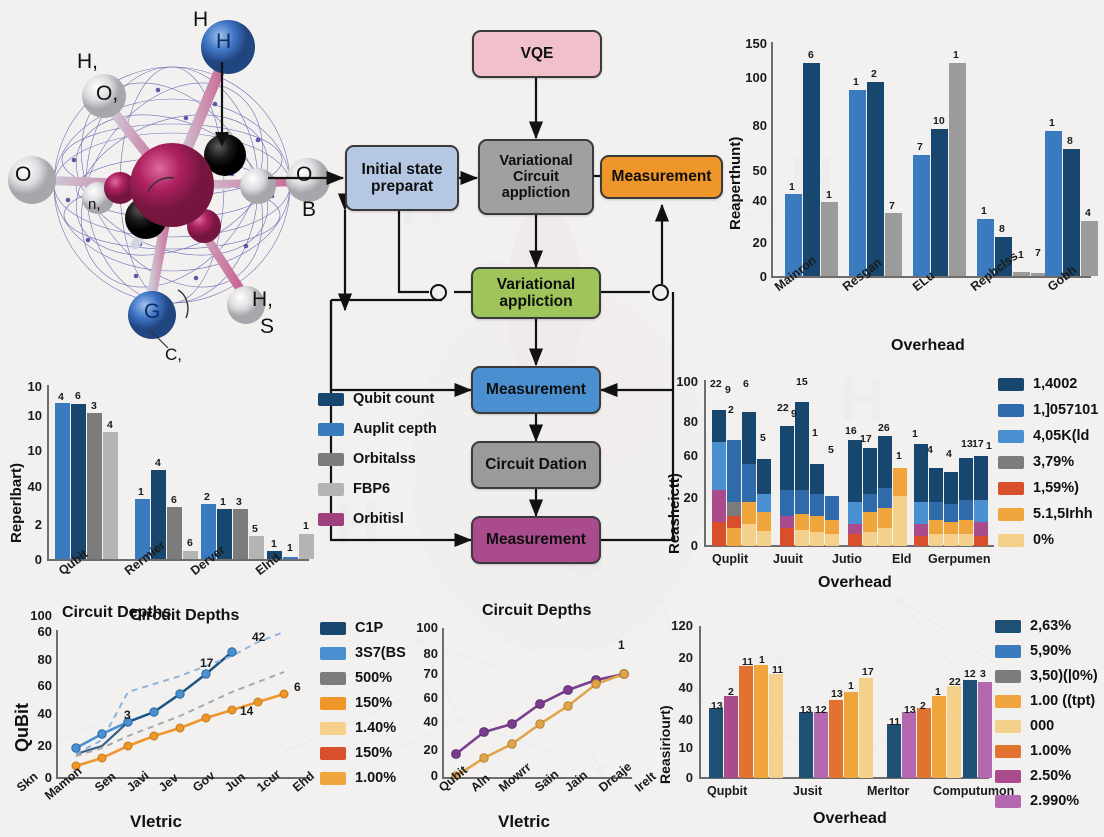 Image resolution: width=1104 pixels, height=837 pixels. What do you see at coordinates (377, 519) in the screenshot?
I see `legend-item: Orbitisl` at bounding box center [377, 519].